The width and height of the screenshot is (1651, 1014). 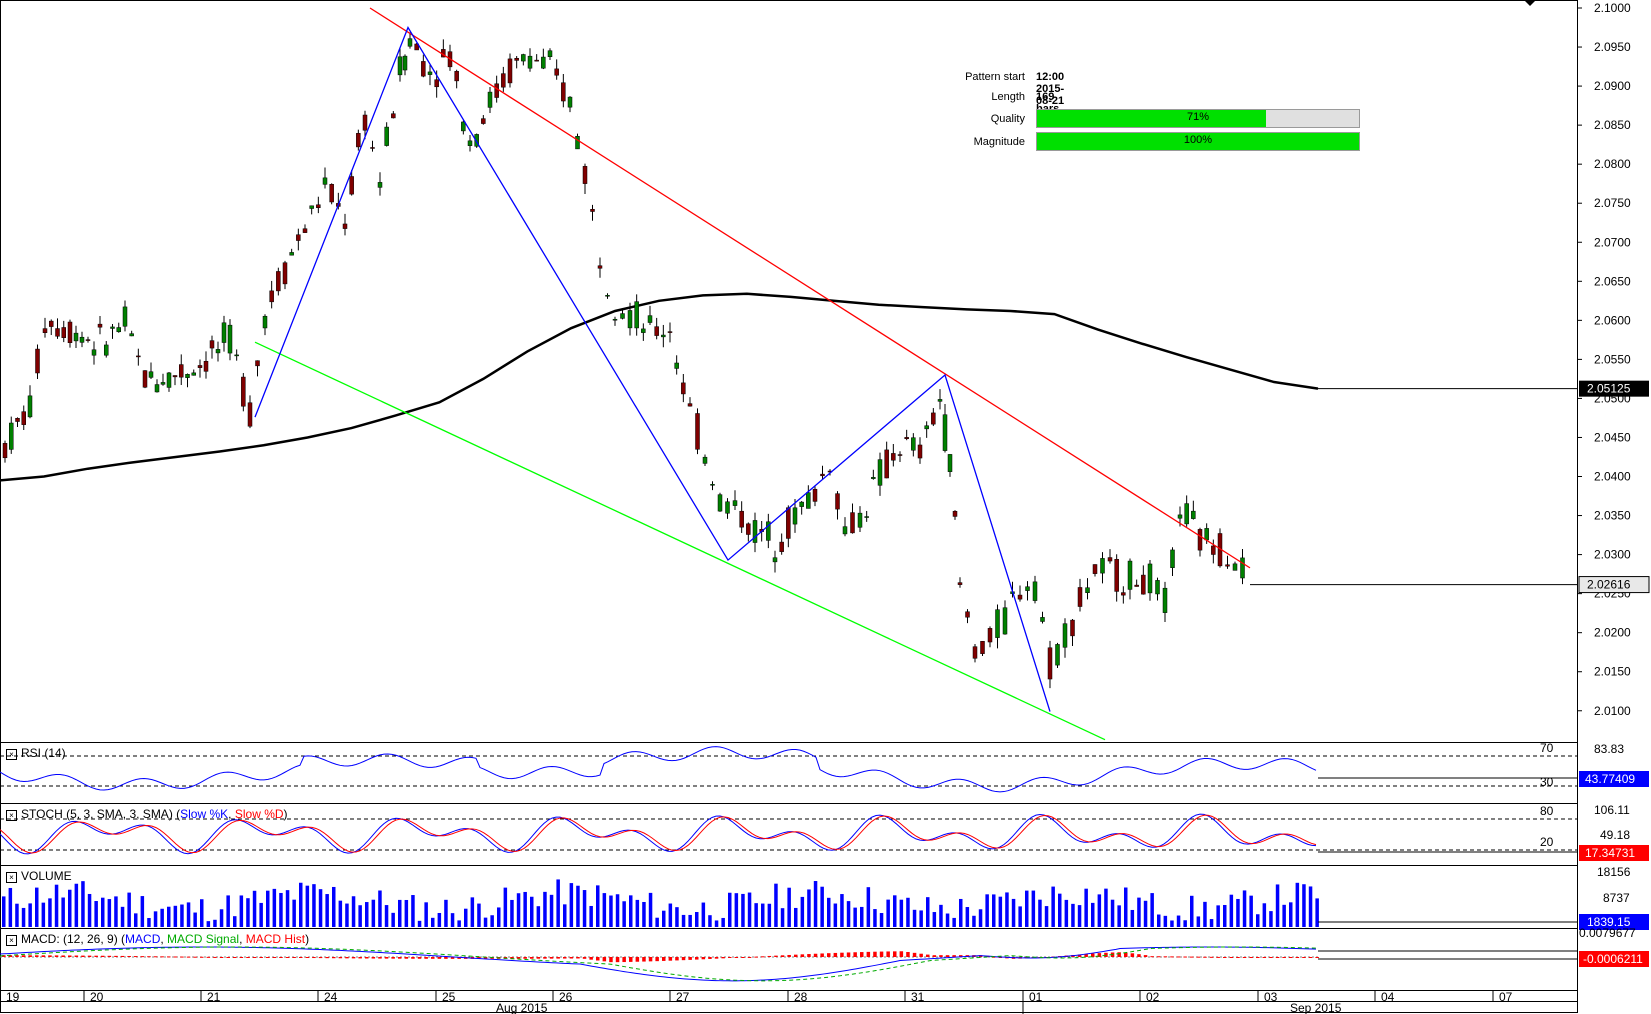 What do you see at coordinates (204, 814) in the screenshot?
I see `stoch-k-label: Slow %K` at bounding box center [204, 814].